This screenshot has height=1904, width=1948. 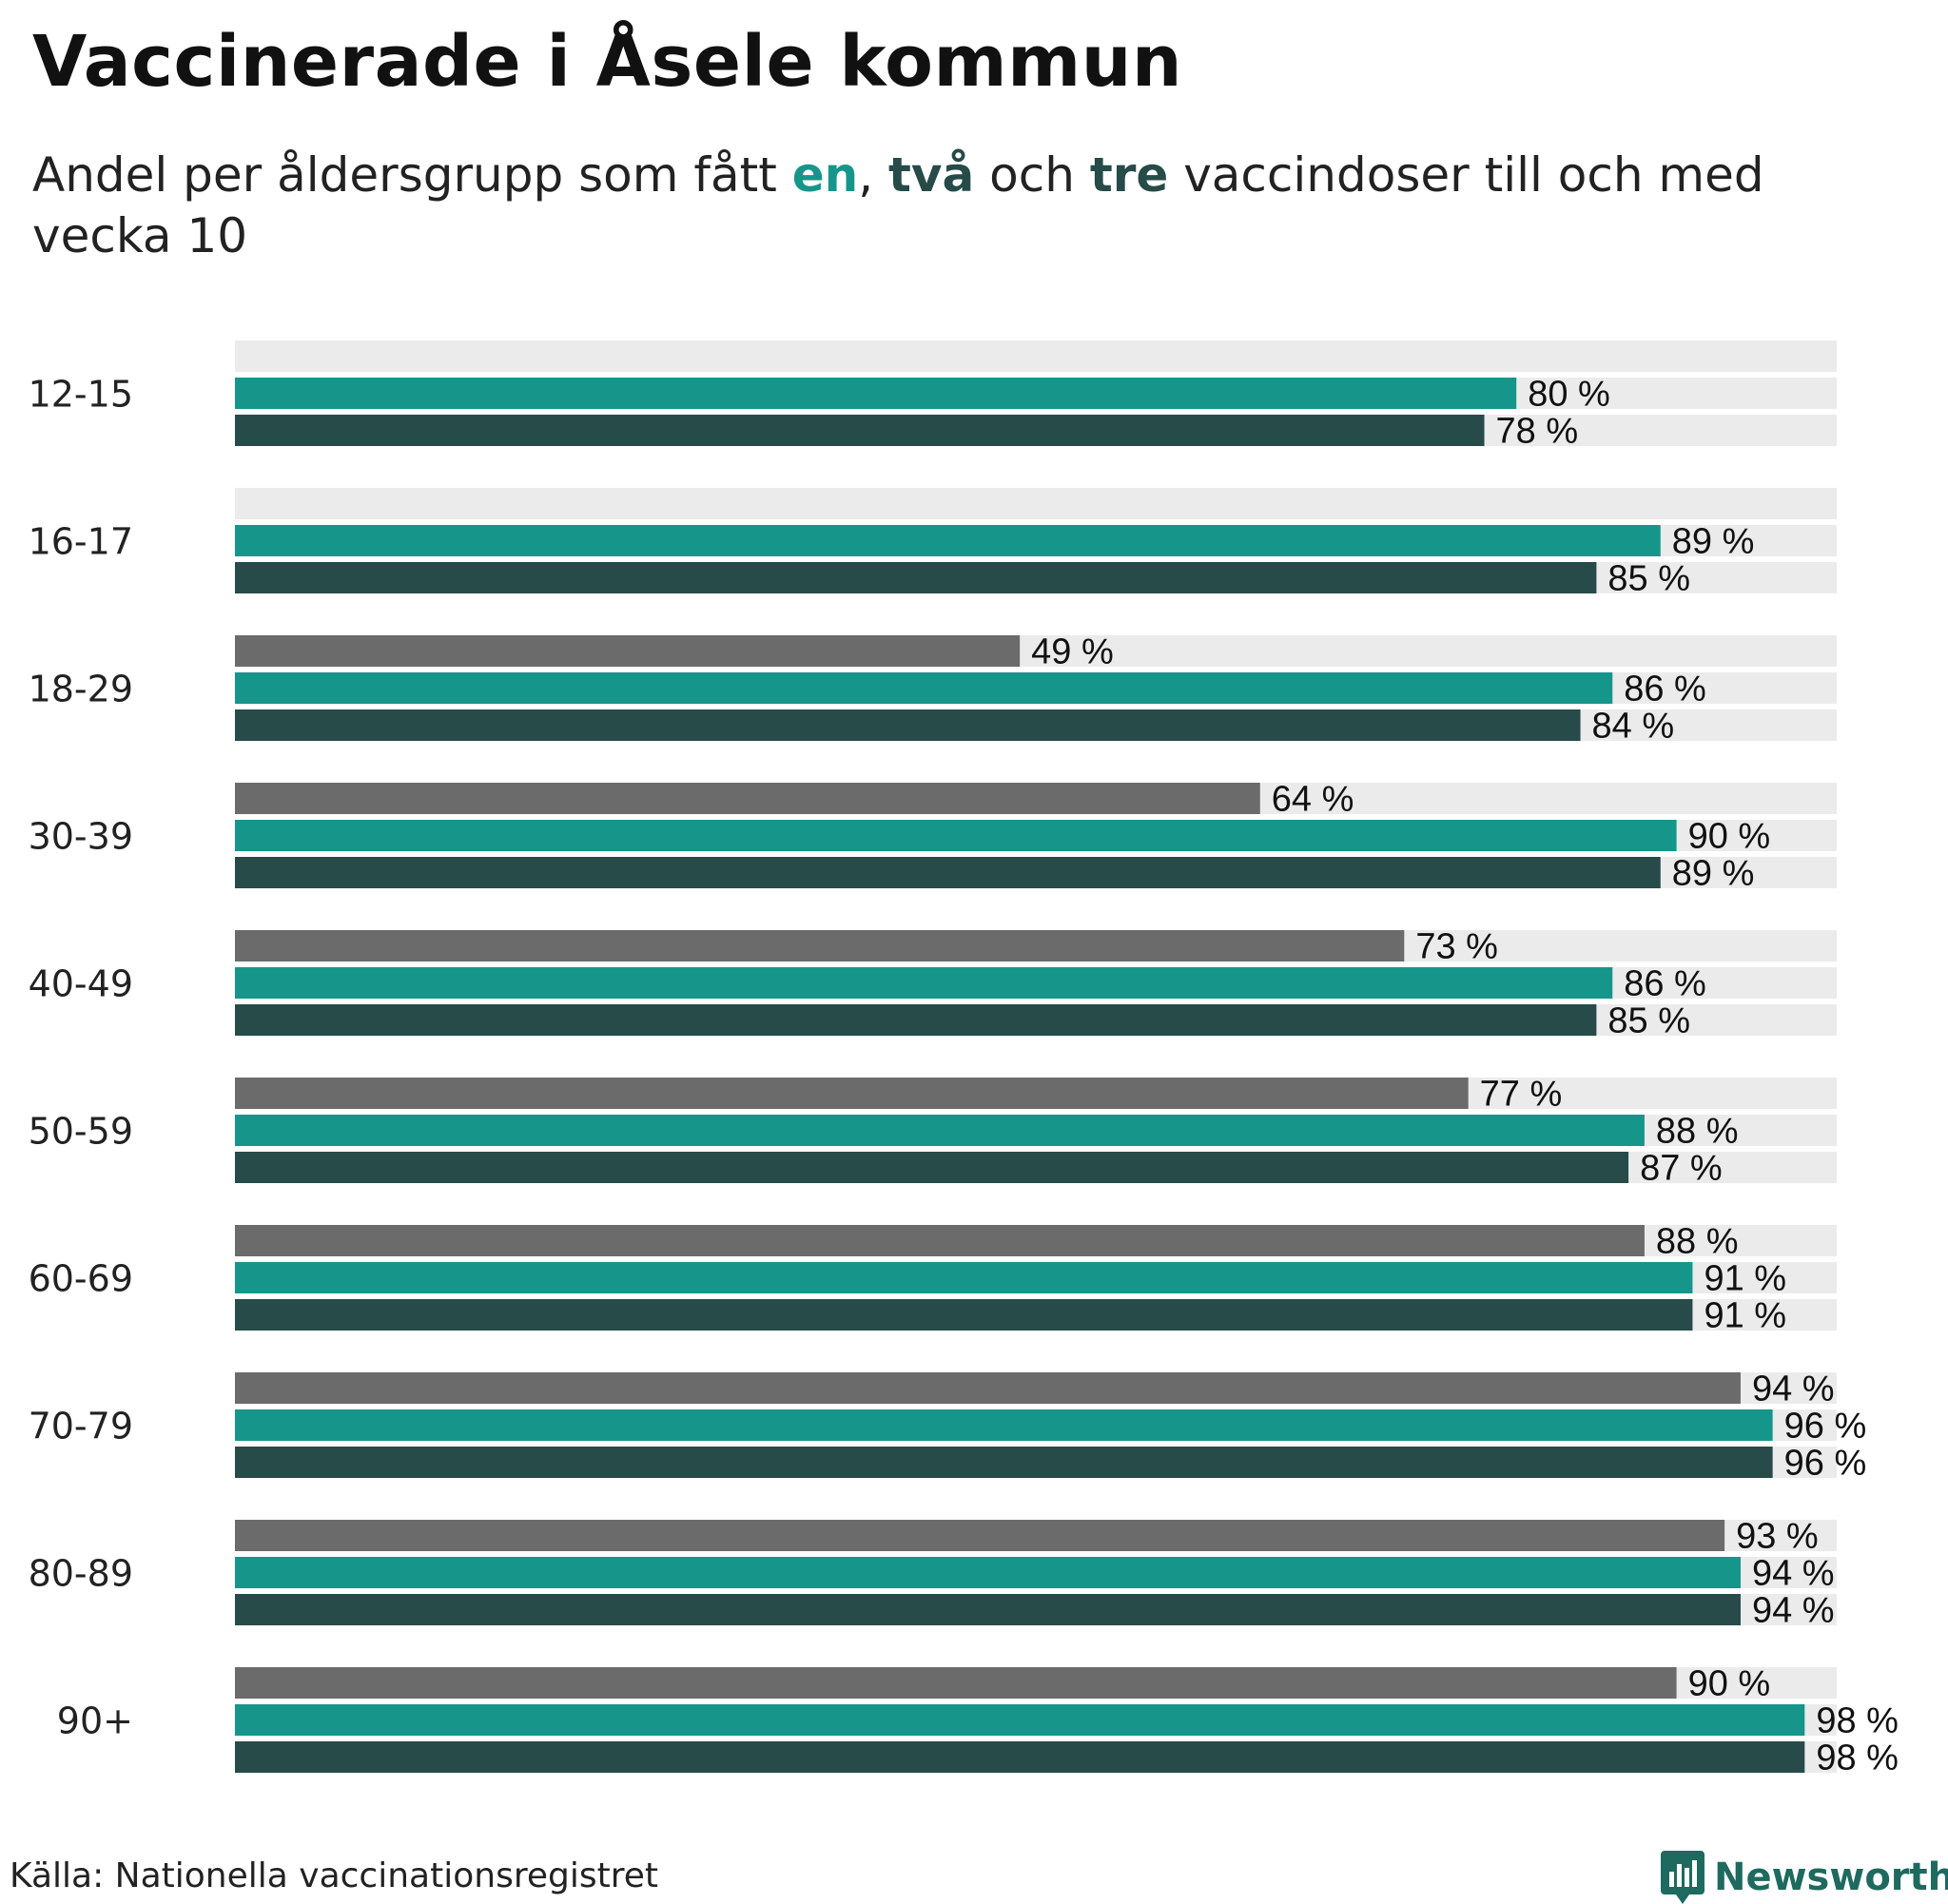 I want to click on bar-group-40-49: 40-49 73 % 86 %85 %, so click(x=933, y=984).